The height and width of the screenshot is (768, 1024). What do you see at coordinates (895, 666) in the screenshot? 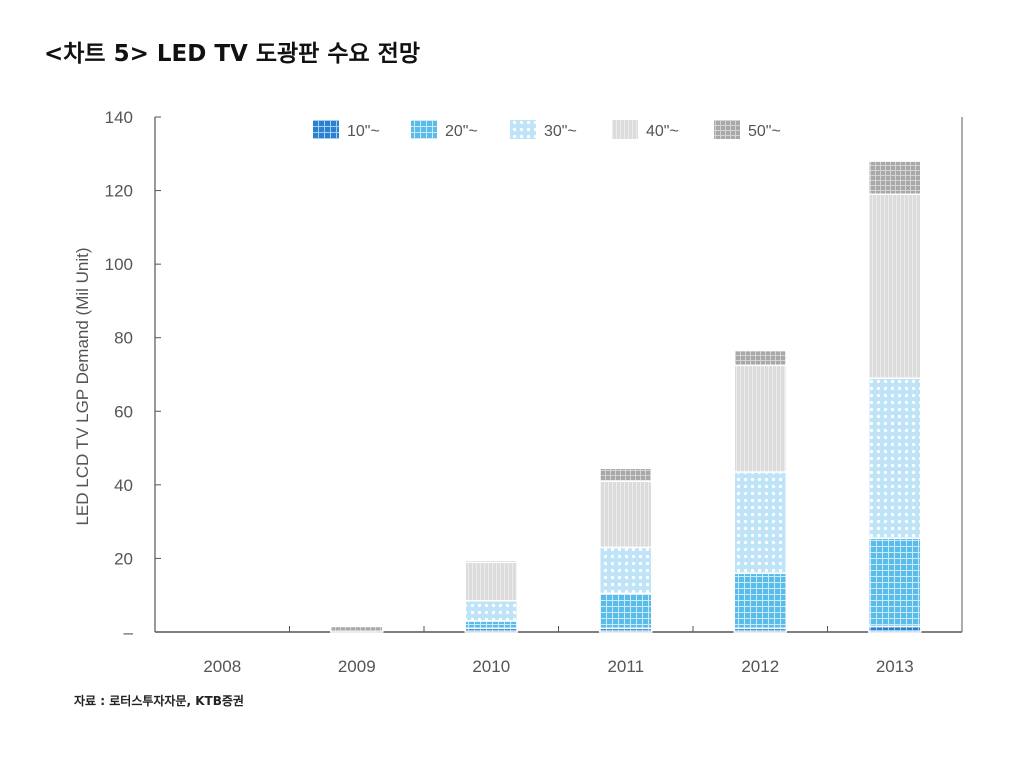
I see `x-tick-label: 2013` at bounding box center [895, 666].